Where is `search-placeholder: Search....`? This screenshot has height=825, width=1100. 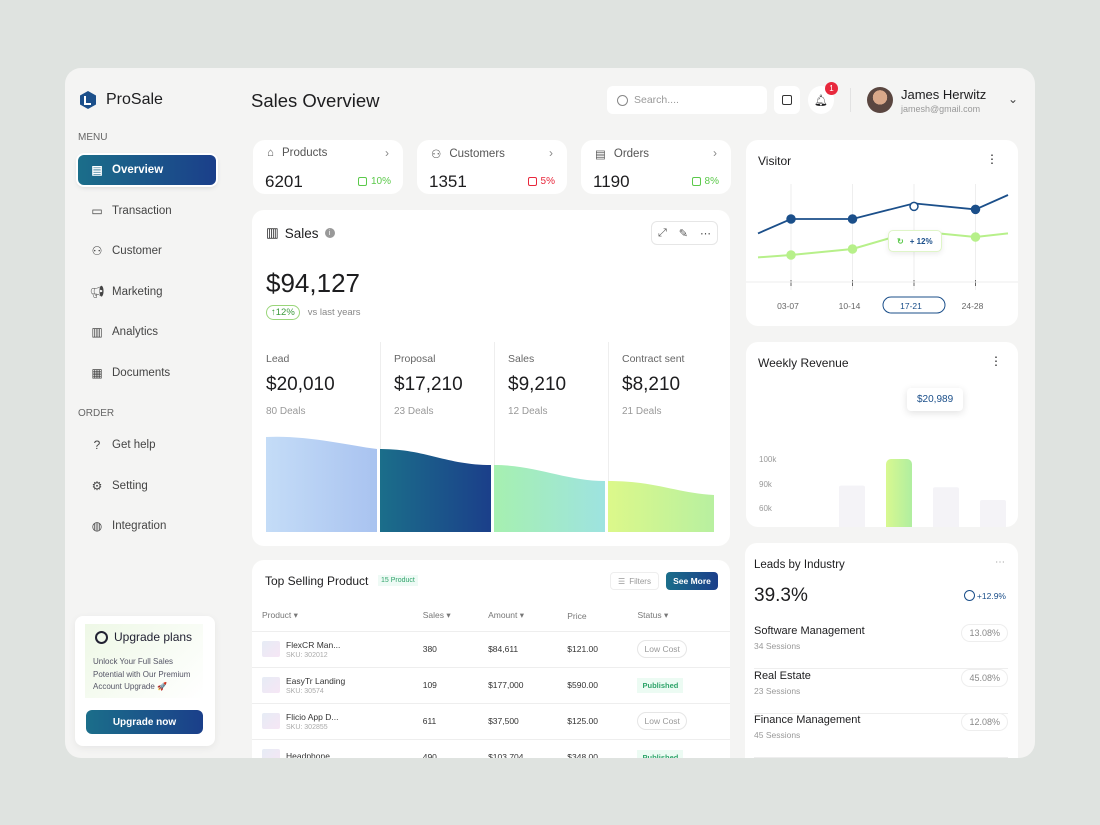
search-placeholder: Search.... is located at coordinates (656, 100).